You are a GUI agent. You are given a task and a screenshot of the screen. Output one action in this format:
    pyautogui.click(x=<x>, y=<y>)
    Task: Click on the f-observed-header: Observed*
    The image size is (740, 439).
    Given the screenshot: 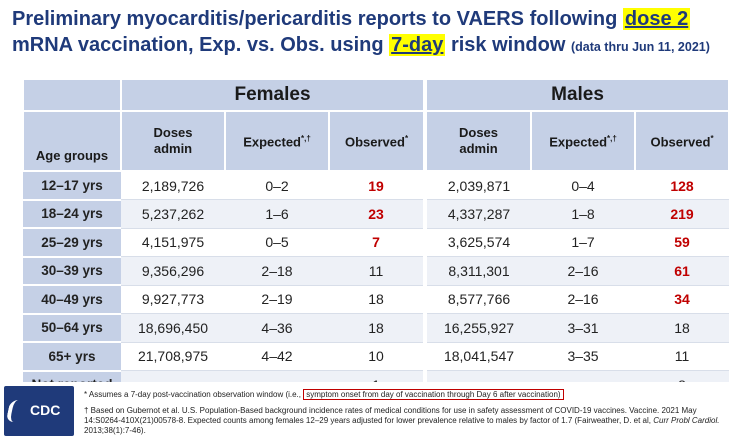 What is the action you would take?
    pyautogui.click(x=377, y=141)
    